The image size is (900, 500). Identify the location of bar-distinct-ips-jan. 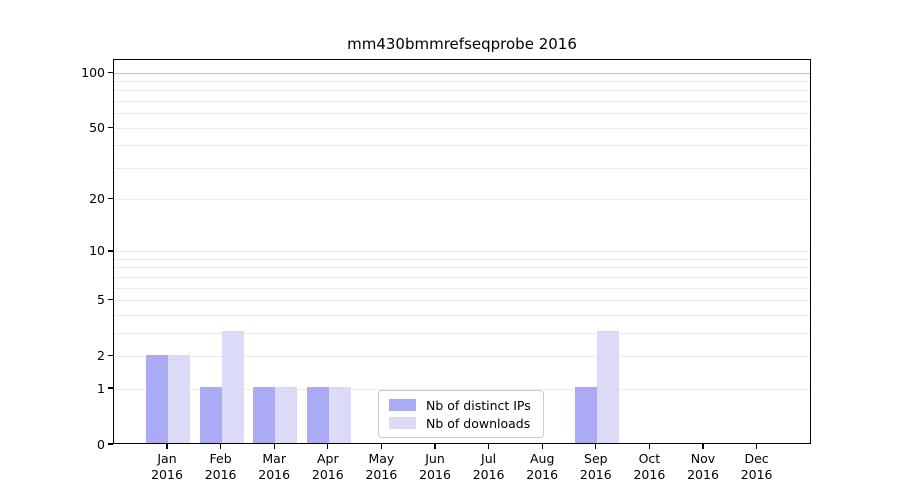
(157, 398).